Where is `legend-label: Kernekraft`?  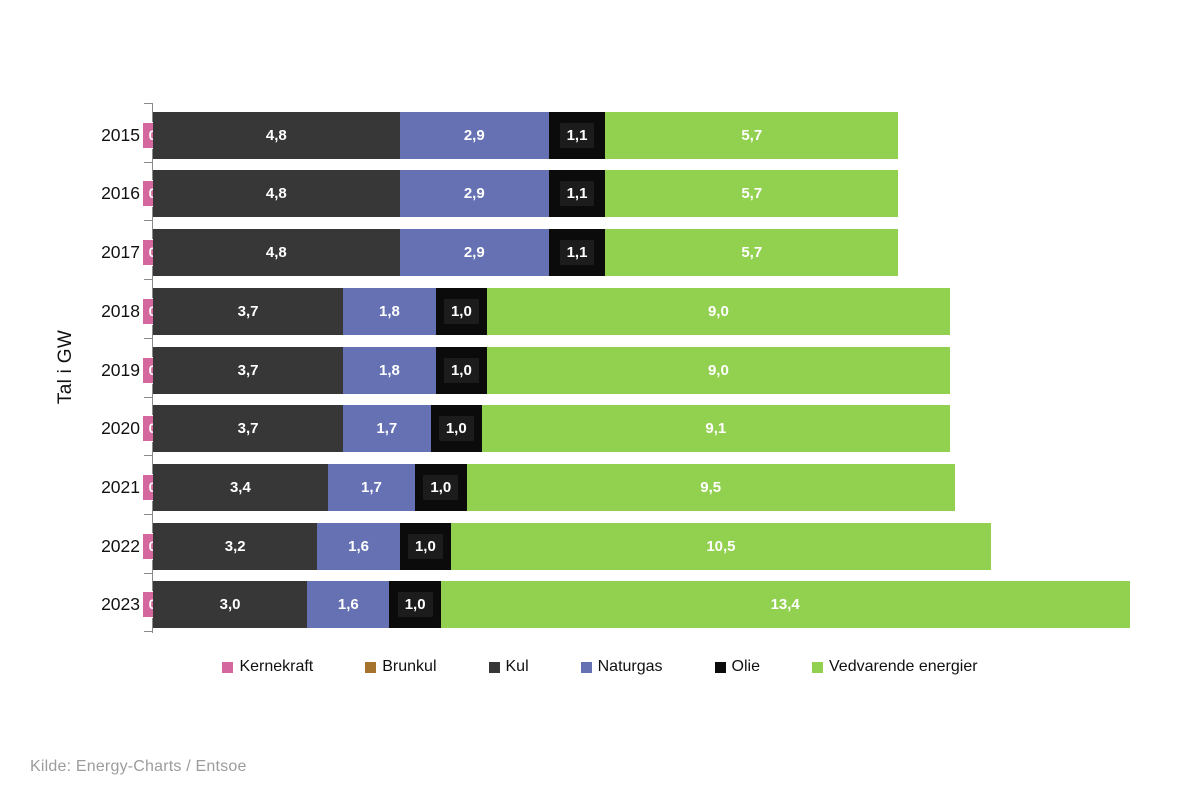 legend-label: Kernekraft is located at coordinates (276, 666).